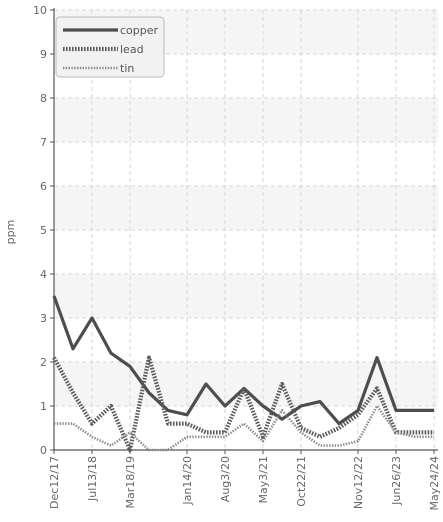  What do you see at coordinates (43, 142) in the screenshot?
I see `y-tick-label: 7` at bounding box center [43, 142].